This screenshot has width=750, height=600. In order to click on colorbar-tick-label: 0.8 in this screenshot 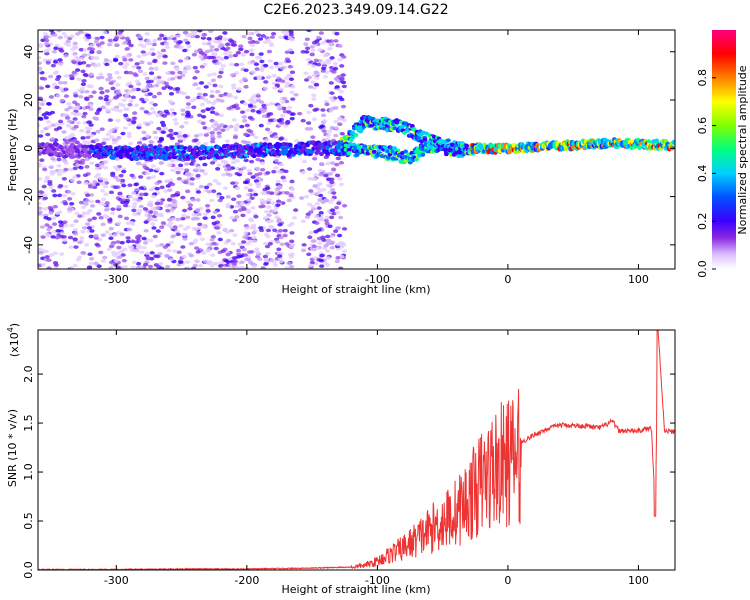, I will do `click(702, 78)`.